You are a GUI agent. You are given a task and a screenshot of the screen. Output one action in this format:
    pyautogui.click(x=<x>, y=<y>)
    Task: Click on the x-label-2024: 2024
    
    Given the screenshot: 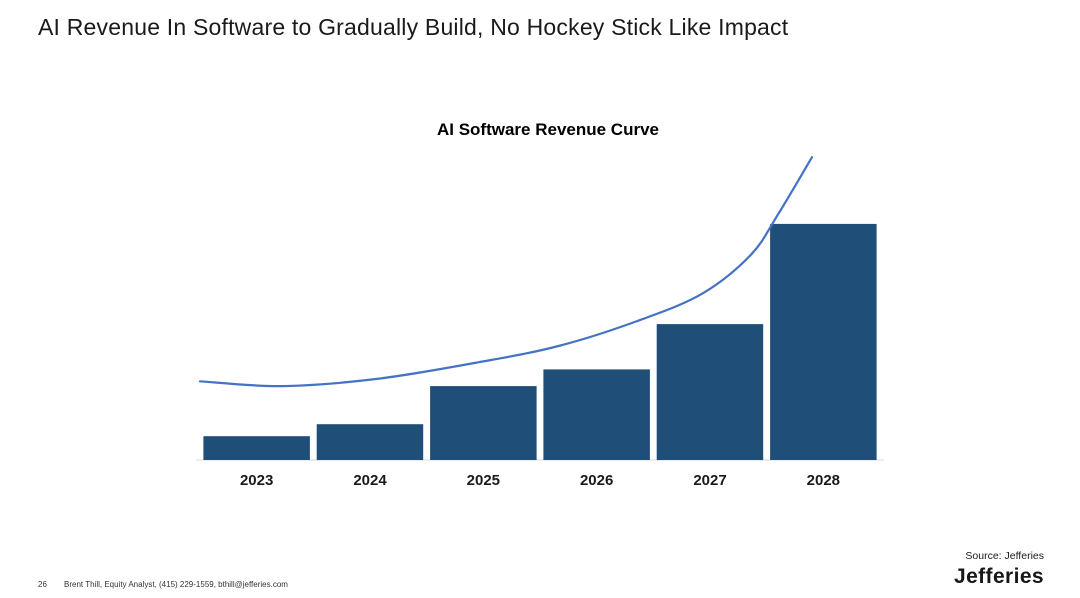 What is the action you would take?
    pyautogui.click(x=370, y=480)
    